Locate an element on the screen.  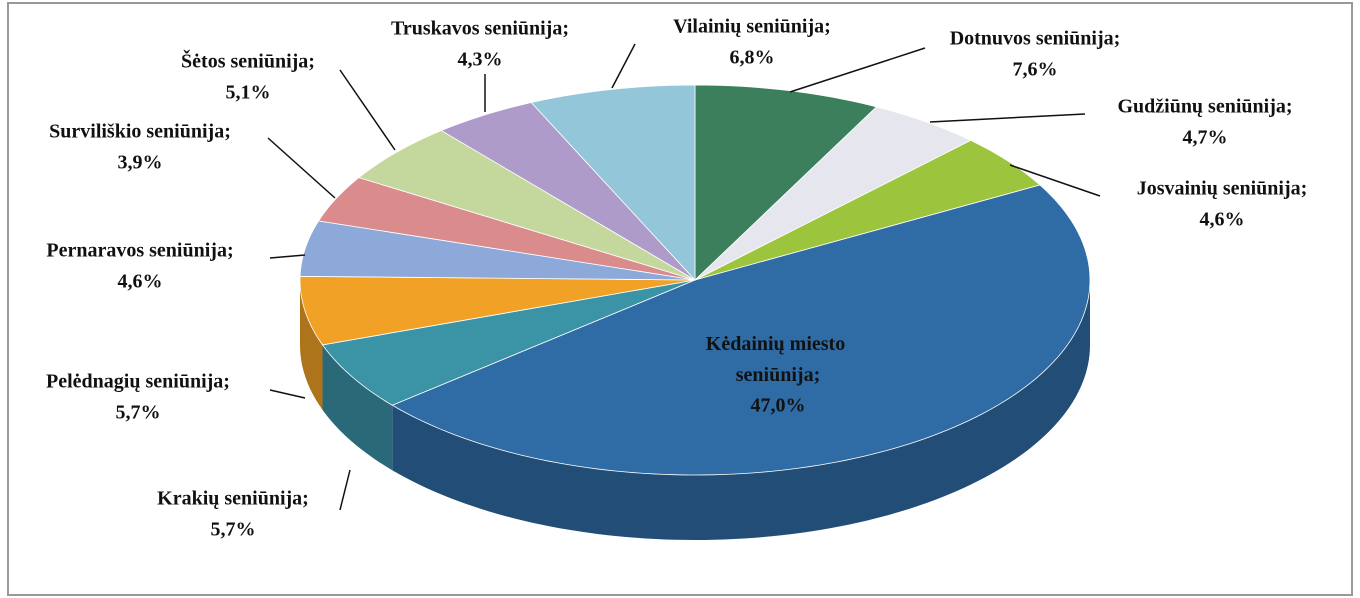
value-label: 4,3% is located at coordinates (480, 60).